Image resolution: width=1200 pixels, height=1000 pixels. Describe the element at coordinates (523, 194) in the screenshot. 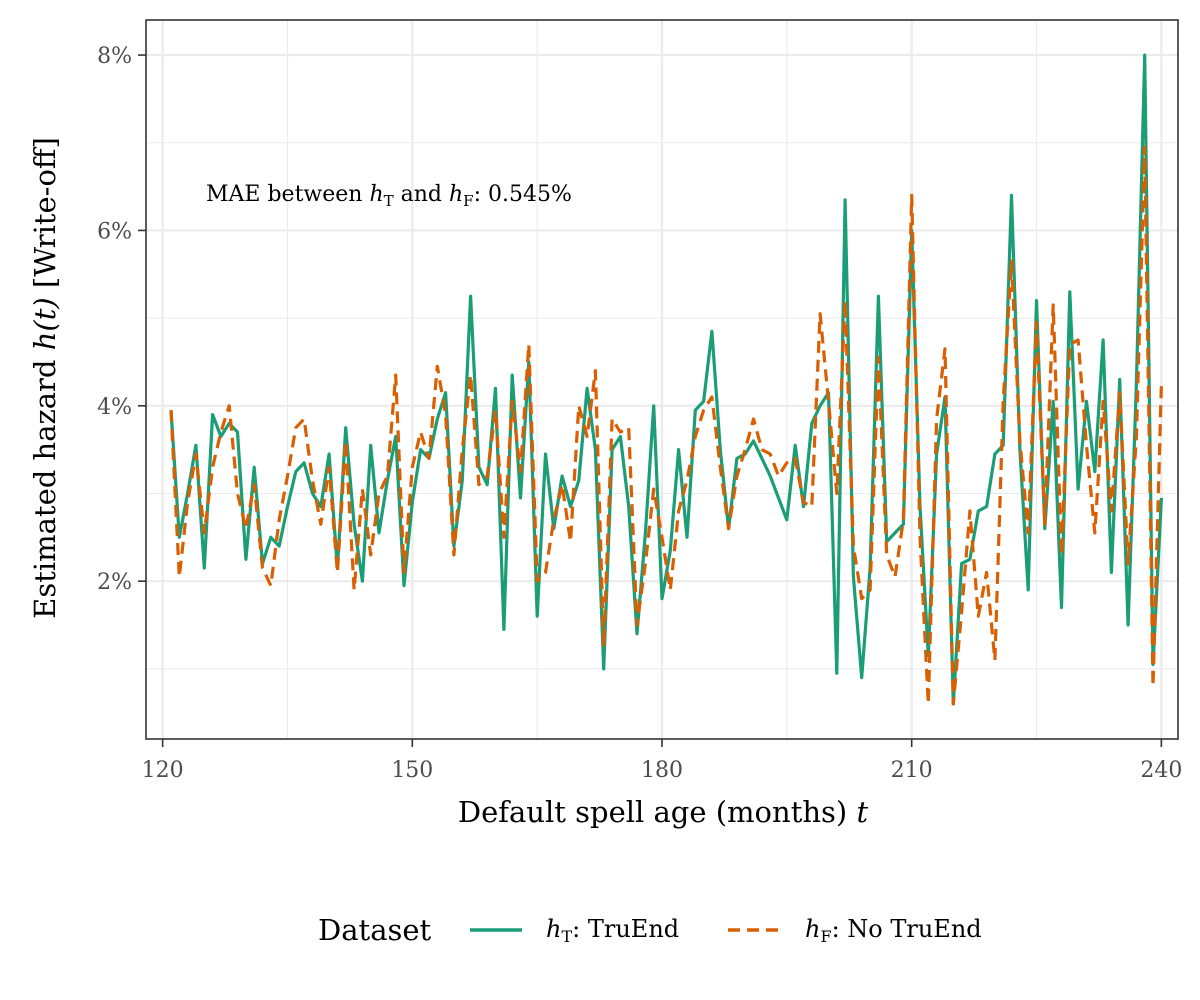

I see `annotation-suffix: : 0.545%` at that location.